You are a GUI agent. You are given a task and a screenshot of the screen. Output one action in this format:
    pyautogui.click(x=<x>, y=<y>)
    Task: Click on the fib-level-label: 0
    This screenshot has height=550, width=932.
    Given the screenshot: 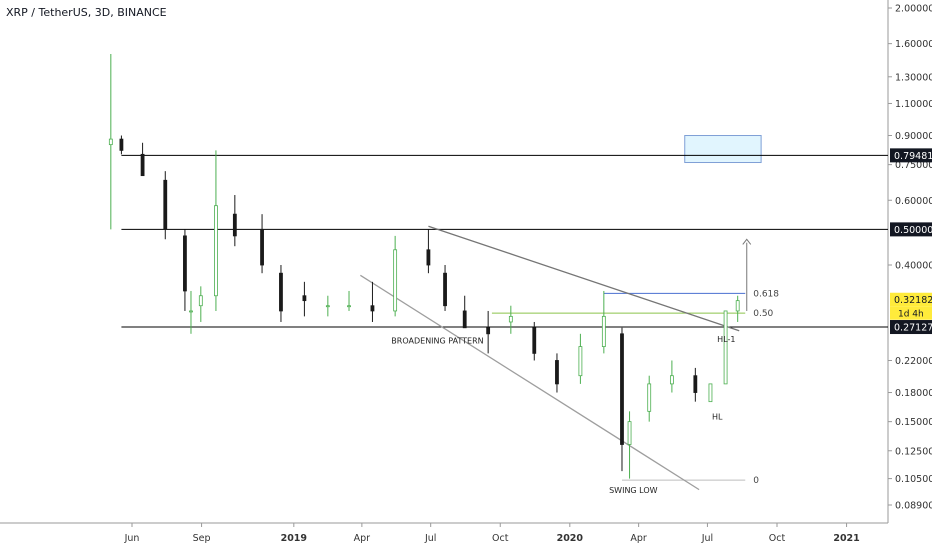 What is the action you would take?
    pyautogui.click(x=756, y=481)
    